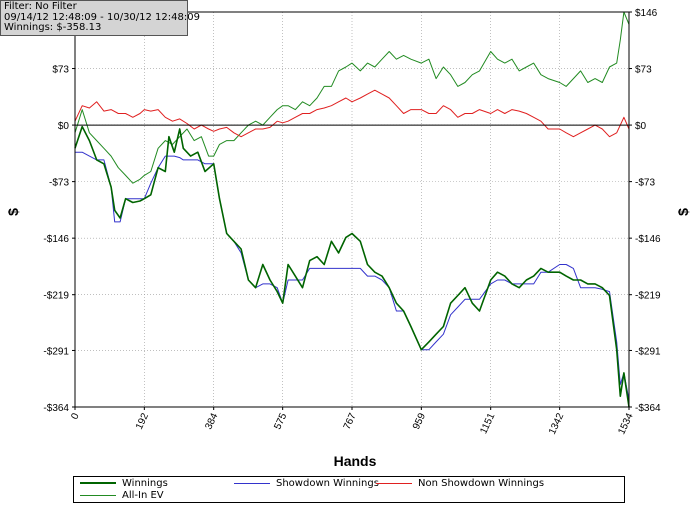 This screenshot has height=512, width=700. Describe the element at coordinates (683, 212) in the screenshot. I see `y-axis-label-right: $` at that location.